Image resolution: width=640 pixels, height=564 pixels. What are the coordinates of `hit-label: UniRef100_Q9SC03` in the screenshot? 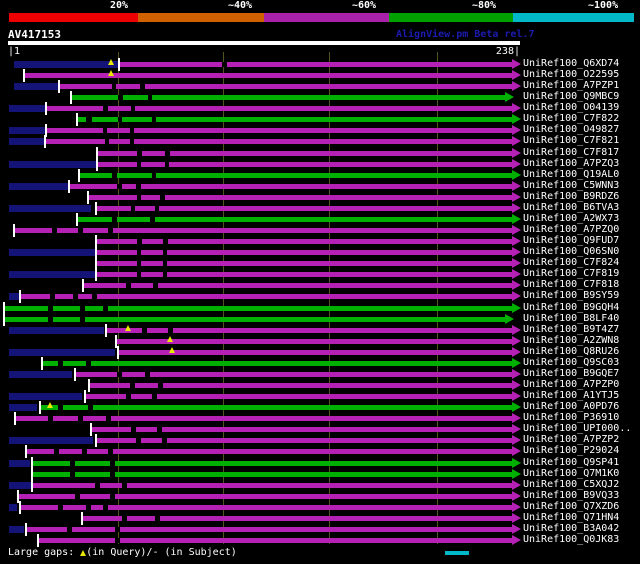 It's located at (571, 362).